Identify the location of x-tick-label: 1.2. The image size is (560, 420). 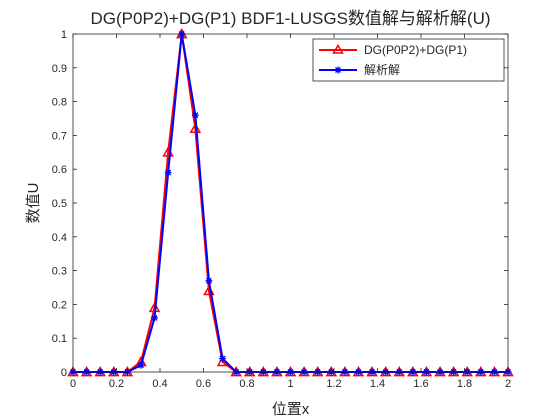
(333, 384).